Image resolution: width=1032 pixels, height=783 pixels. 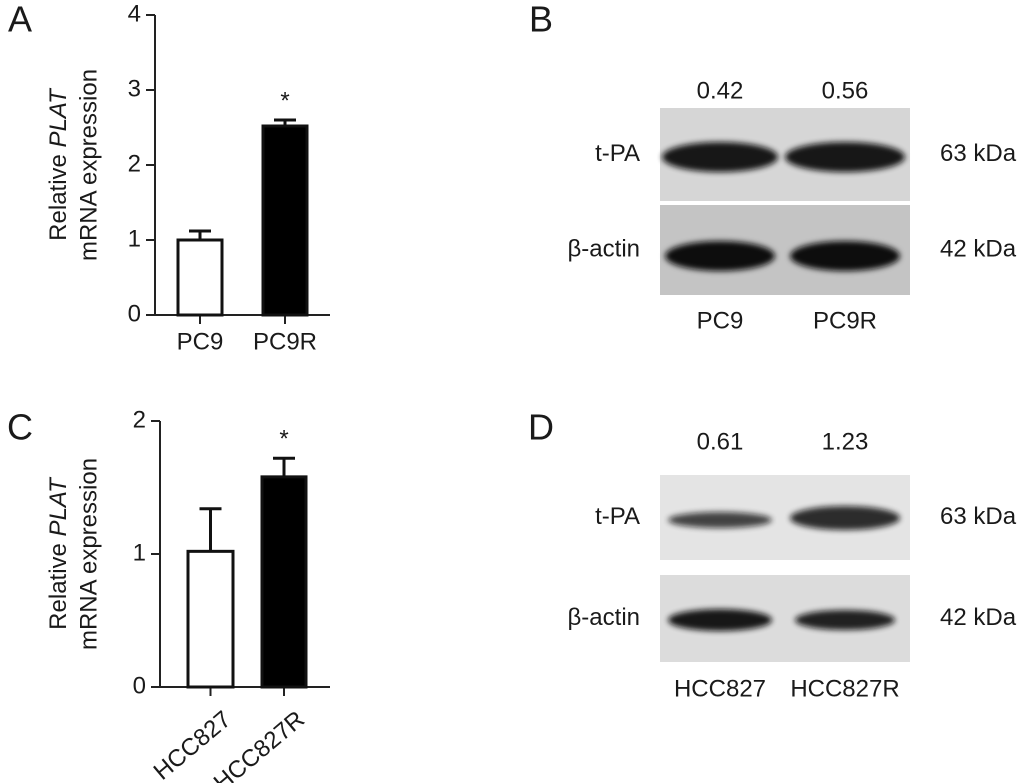 I want to click on x-tick-label: PC9, so click(x=200, y=341).